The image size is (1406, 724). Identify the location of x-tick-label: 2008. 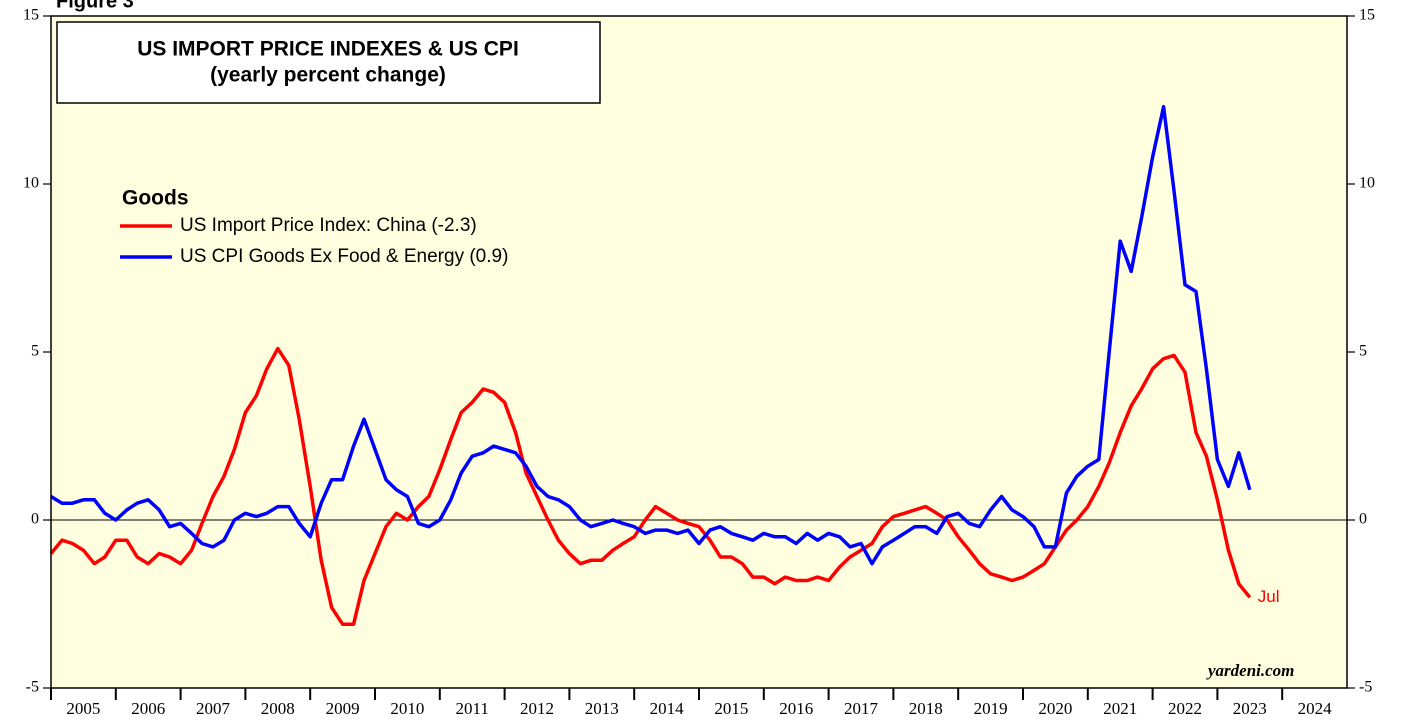
(278, 708).